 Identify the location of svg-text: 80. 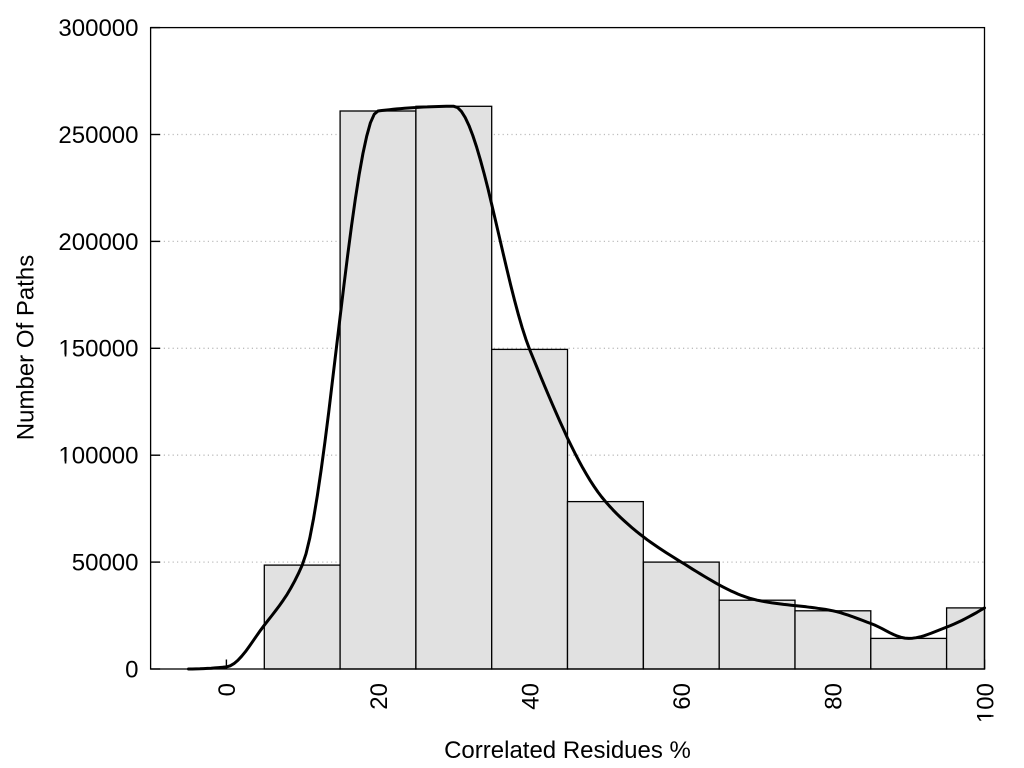
(834, 696).